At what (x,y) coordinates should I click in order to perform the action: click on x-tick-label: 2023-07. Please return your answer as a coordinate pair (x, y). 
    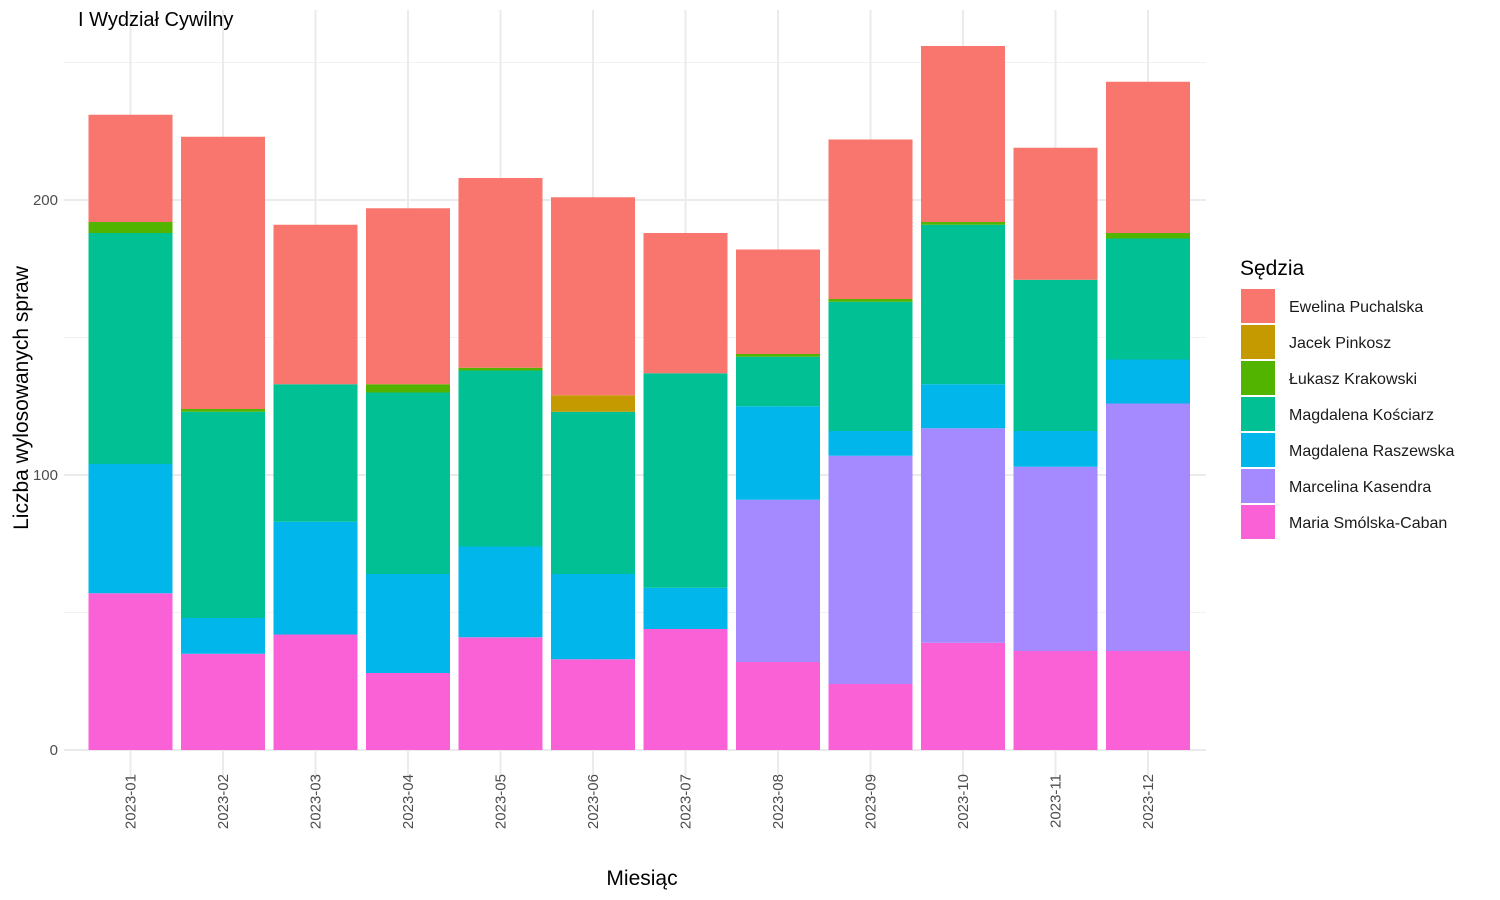
    Looking at the image, I should click on (686, 801).